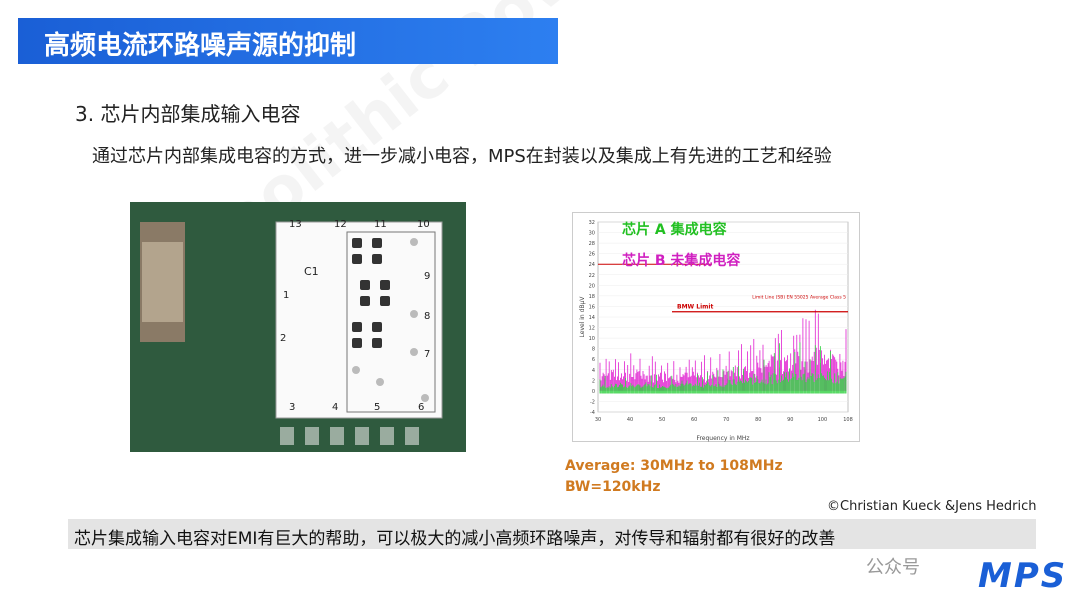 This screenshot has width=1080, height=608. I want to click on x-tick-label: 30, so click(598, 420).